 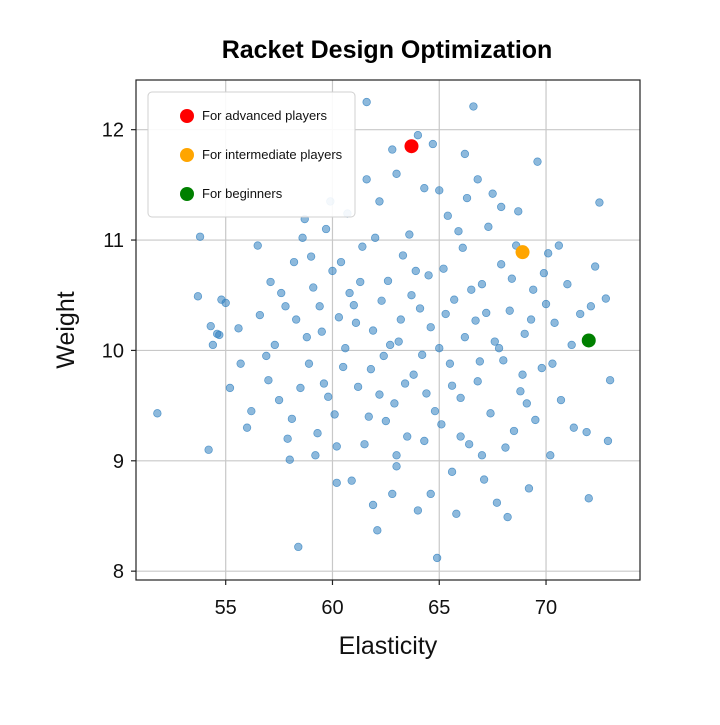 I want to click on x-tick-label: 60, so click(x=332, y=608).